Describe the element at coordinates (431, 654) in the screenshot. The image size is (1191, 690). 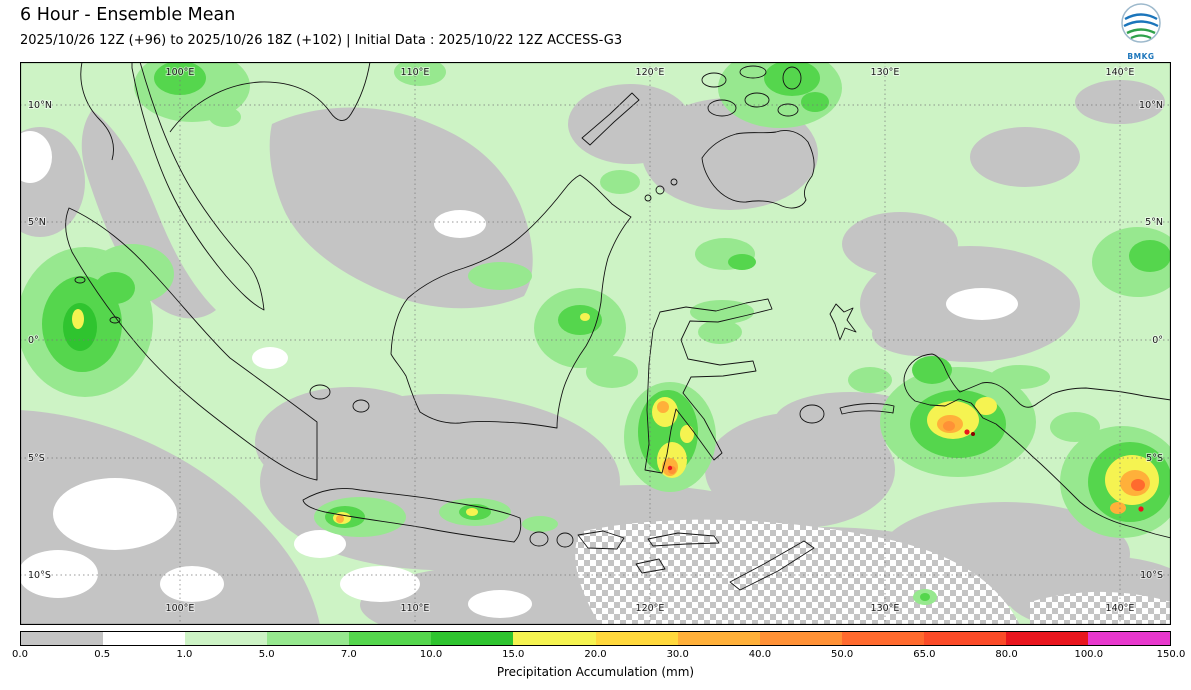
I see `colorbar-tick-label: 10.0` at that location.